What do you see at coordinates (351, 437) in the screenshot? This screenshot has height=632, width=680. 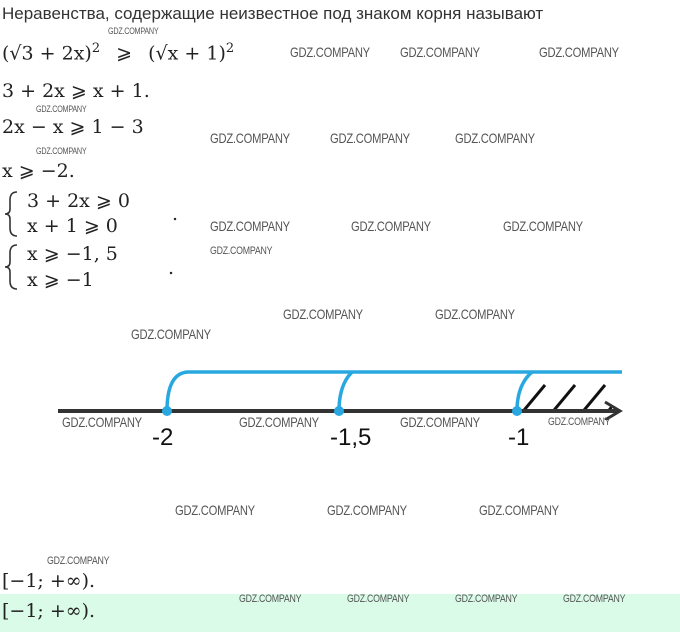 I see `point-label: -1,5` at bounding box center [351, 437].